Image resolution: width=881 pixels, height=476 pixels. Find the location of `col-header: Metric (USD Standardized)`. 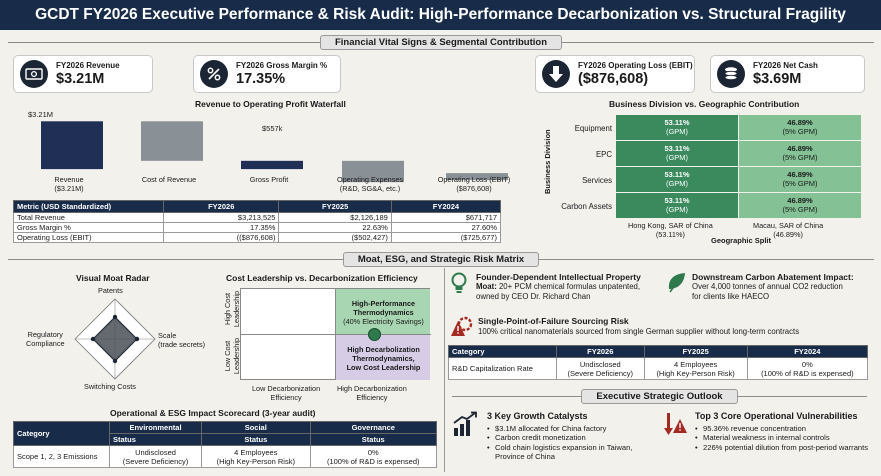

col-header: Metric (USD Standardized) is located at coordinates (88, 206).